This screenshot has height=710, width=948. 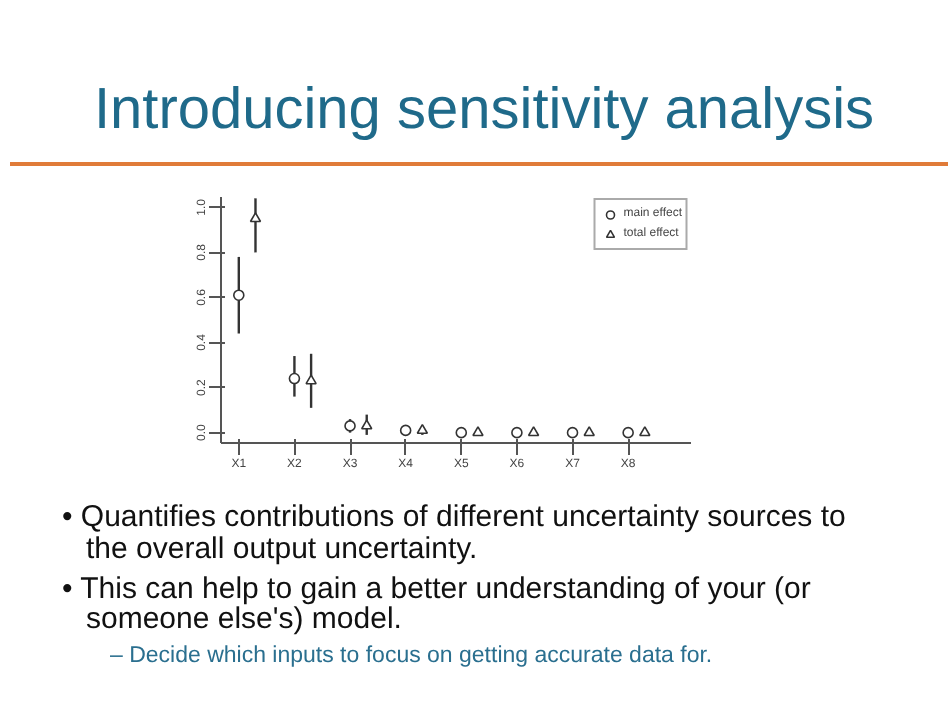 I want to click on text: • This can help to gain a better understanding of your (or someone else's) model., so click(x=437, y=604).